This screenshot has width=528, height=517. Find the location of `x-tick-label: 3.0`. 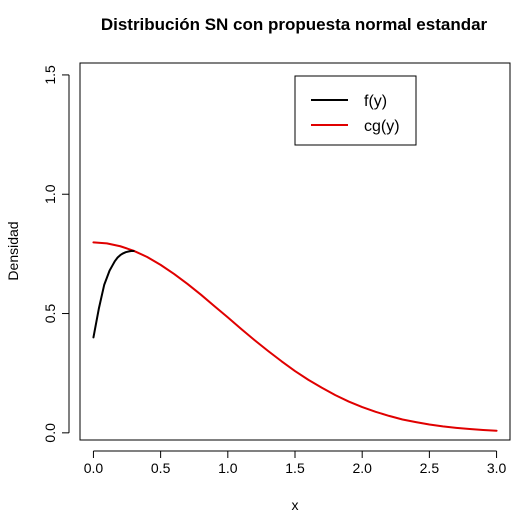

x-tick-label: 3.0 is located at coordinates (497, 468).